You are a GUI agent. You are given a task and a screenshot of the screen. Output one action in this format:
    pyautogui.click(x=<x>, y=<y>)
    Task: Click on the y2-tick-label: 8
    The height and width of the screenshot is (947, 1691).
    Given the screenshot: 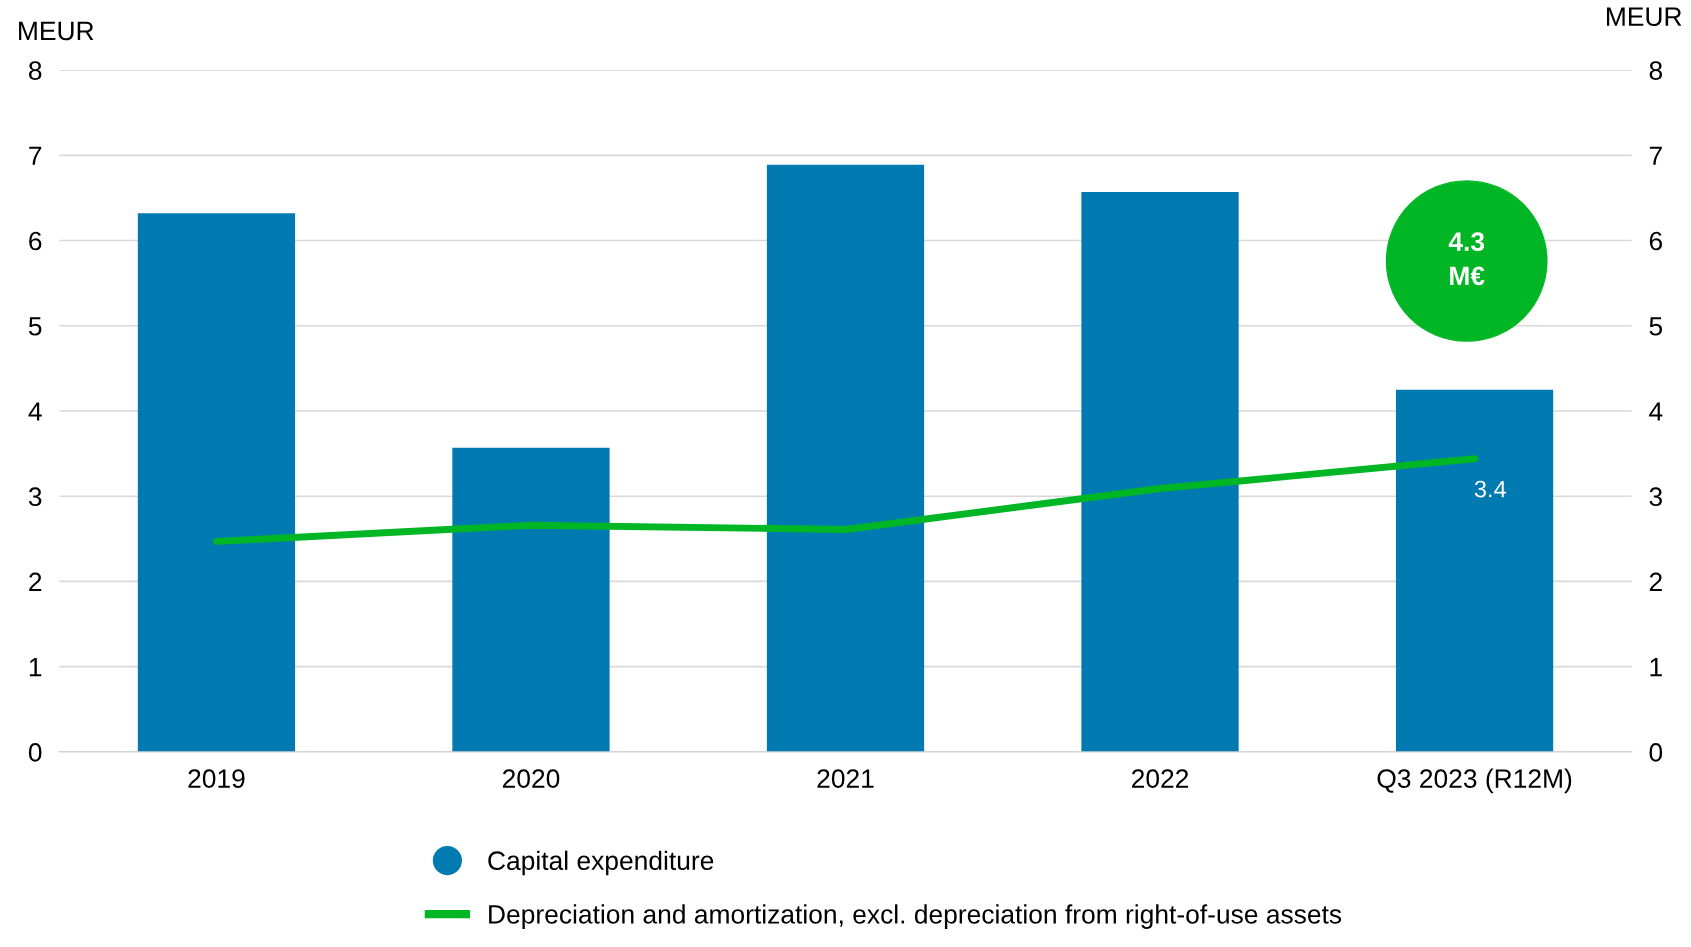 What is the action you would take?
    pyautogui.click(x=1656, y=70)
    